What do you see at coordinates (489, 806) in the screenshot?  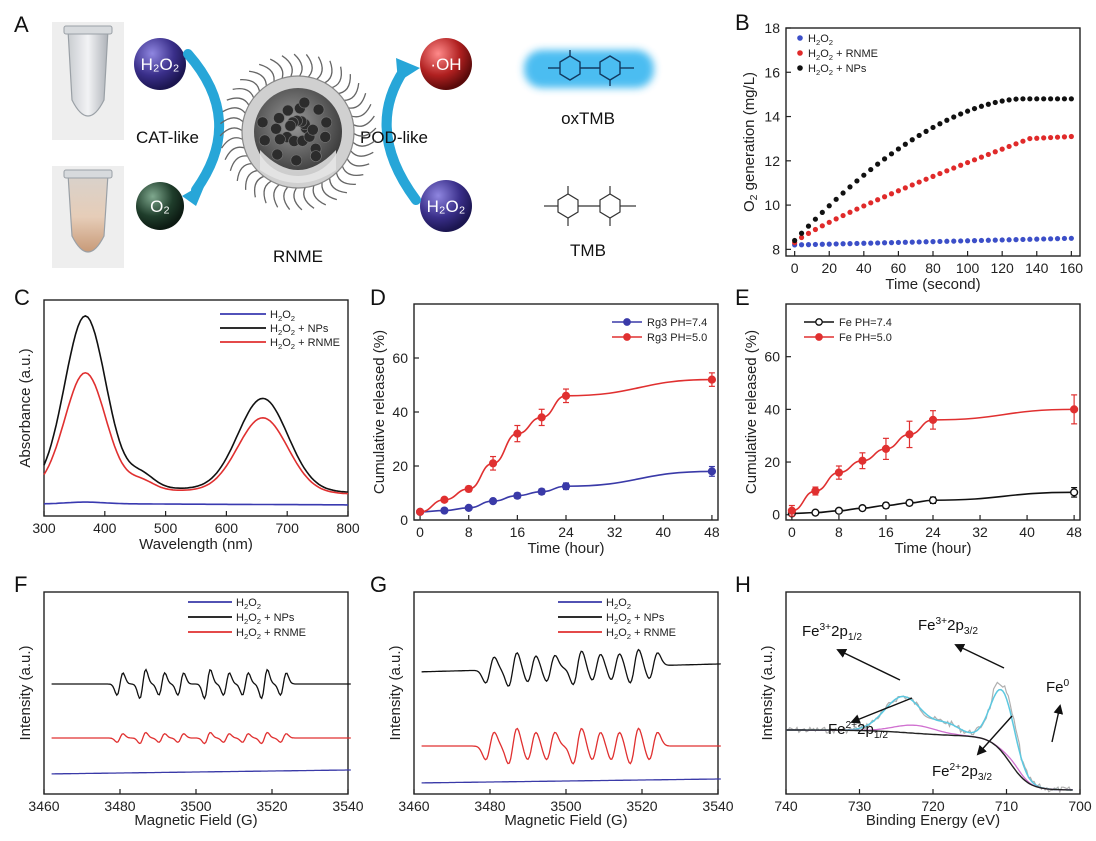 I see `plotG-xtick-label: 3480` at bounding box center [489, 806].